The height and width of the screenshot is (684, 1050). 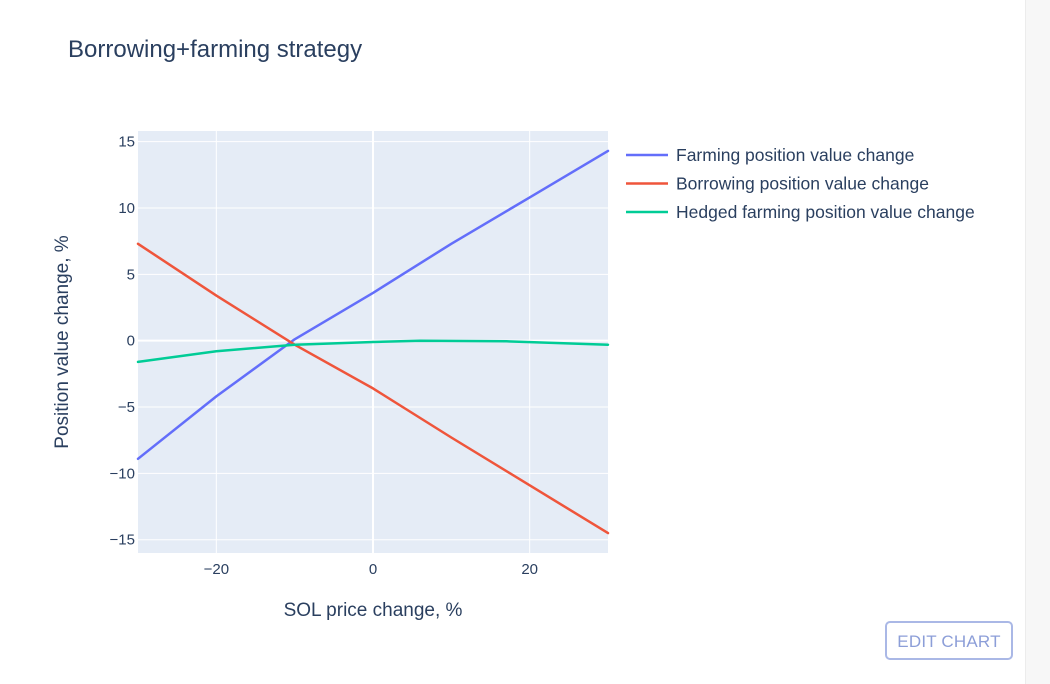 I want to click on x-tick-label: −20, so click(x=216, y=569).